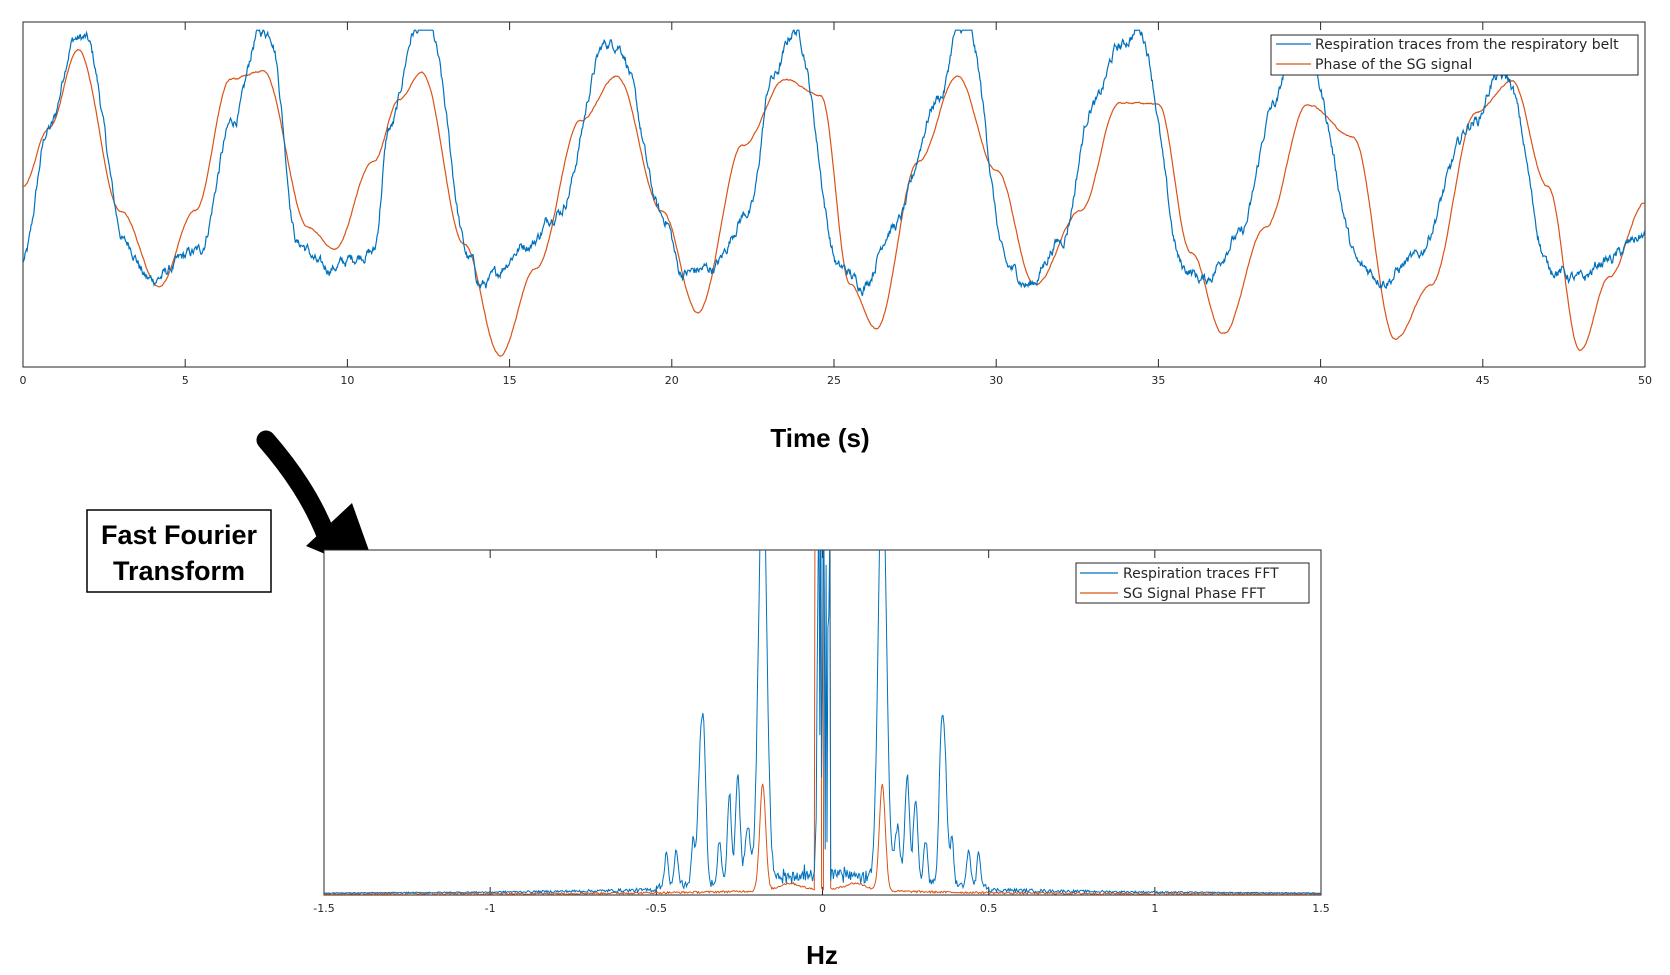  I want to click on time-chart-tick-label: 15, so click(510, 380).